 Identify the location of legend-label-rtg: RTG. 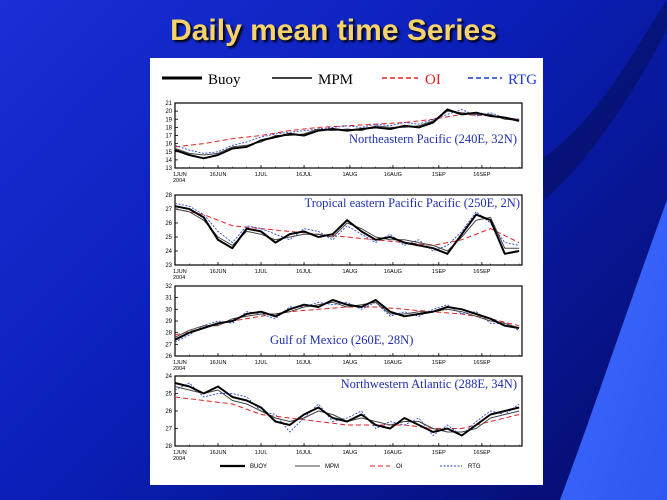
(522, 80).